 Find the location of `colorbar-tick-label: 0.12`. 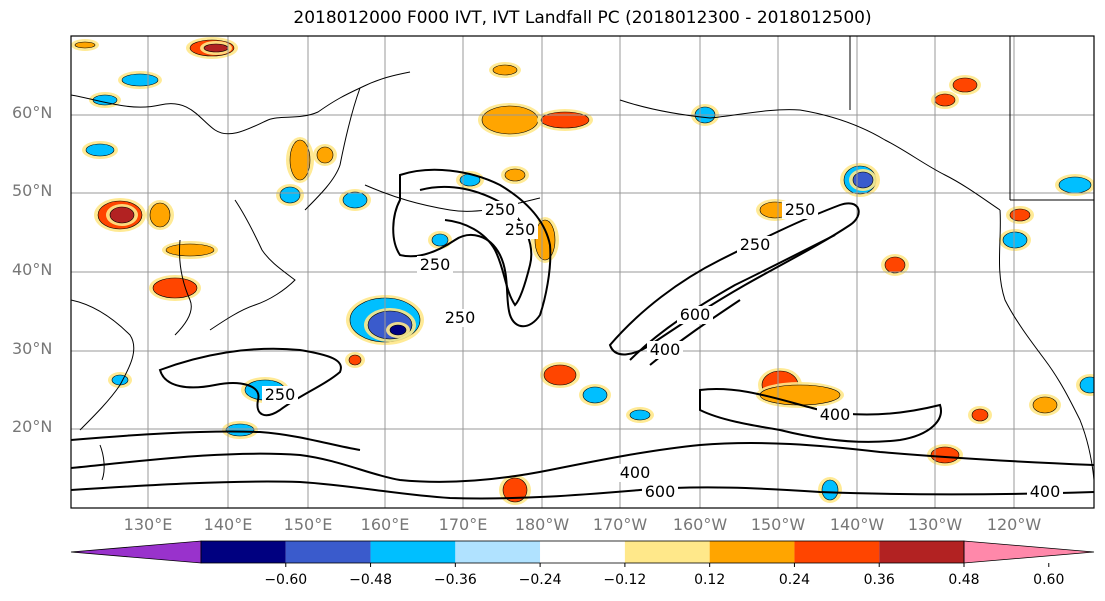

colorbar-tick-label: 0.12 is located at coordinates (710, 580).